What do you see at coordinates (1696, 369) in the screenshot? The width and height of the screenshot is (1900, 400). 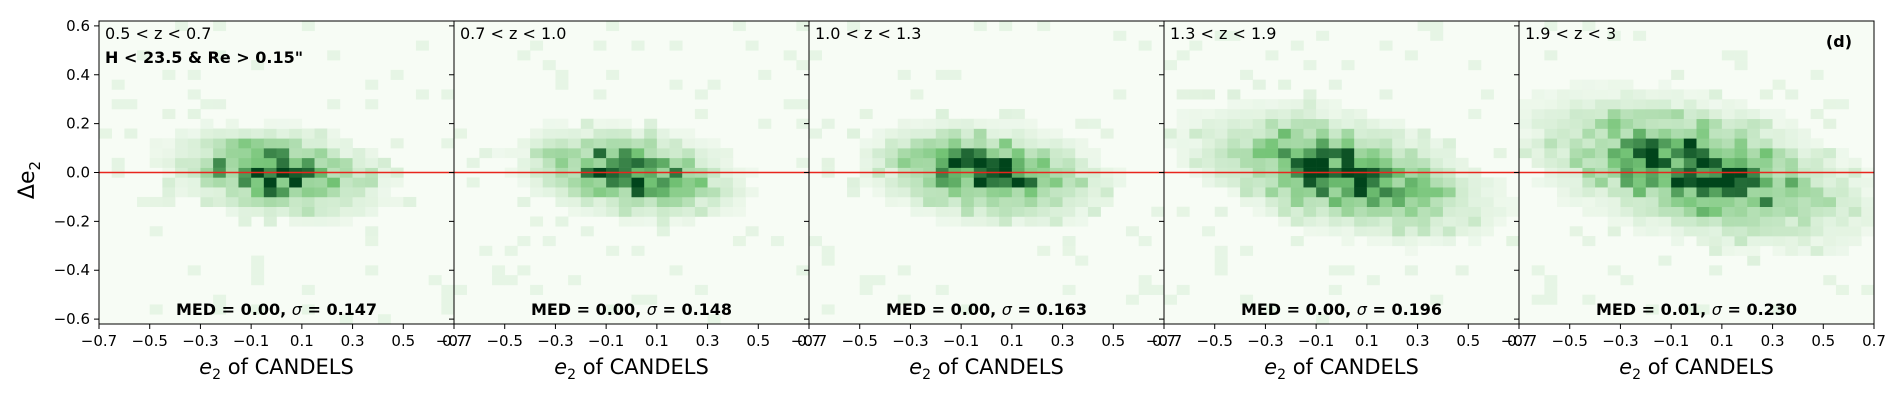 I see `x-axis-label: e2 of CANDELS` at bounding box center [1696, 369].